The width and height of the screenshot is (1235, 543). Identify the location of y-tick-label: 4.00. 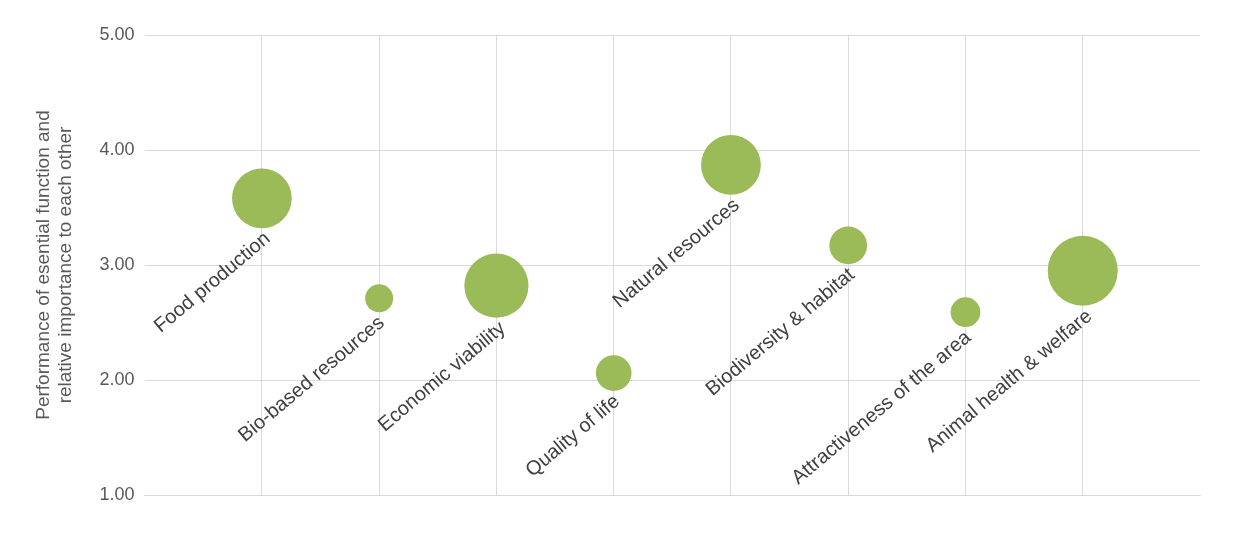
(117, 148).